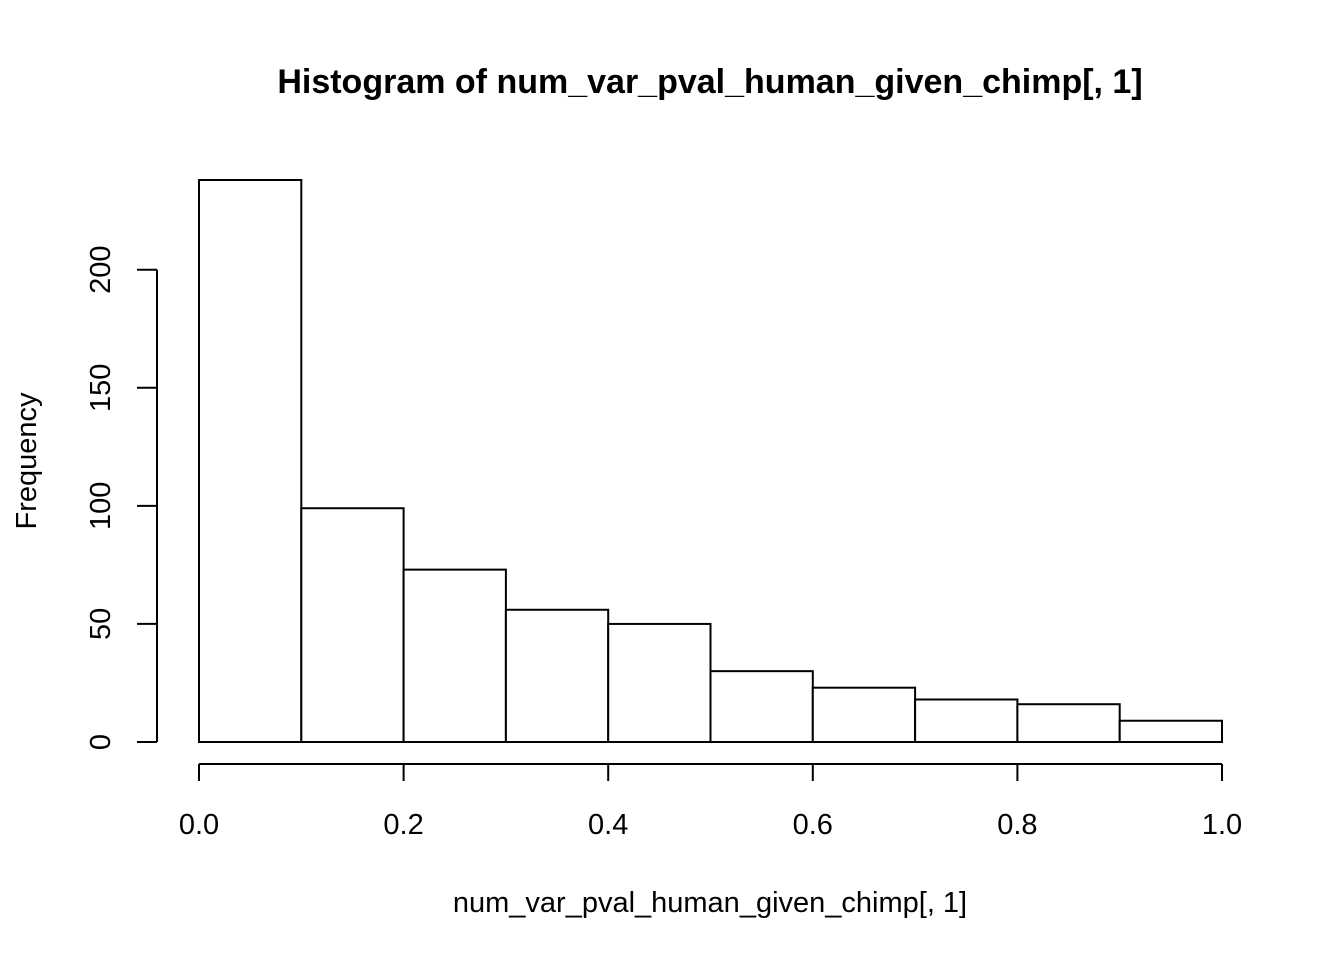 This screenshot has height=960, width=1344. Describe the element at coordinates (101, 270) in the screenshot. I see `y-tick-label-4: 200` at that location.